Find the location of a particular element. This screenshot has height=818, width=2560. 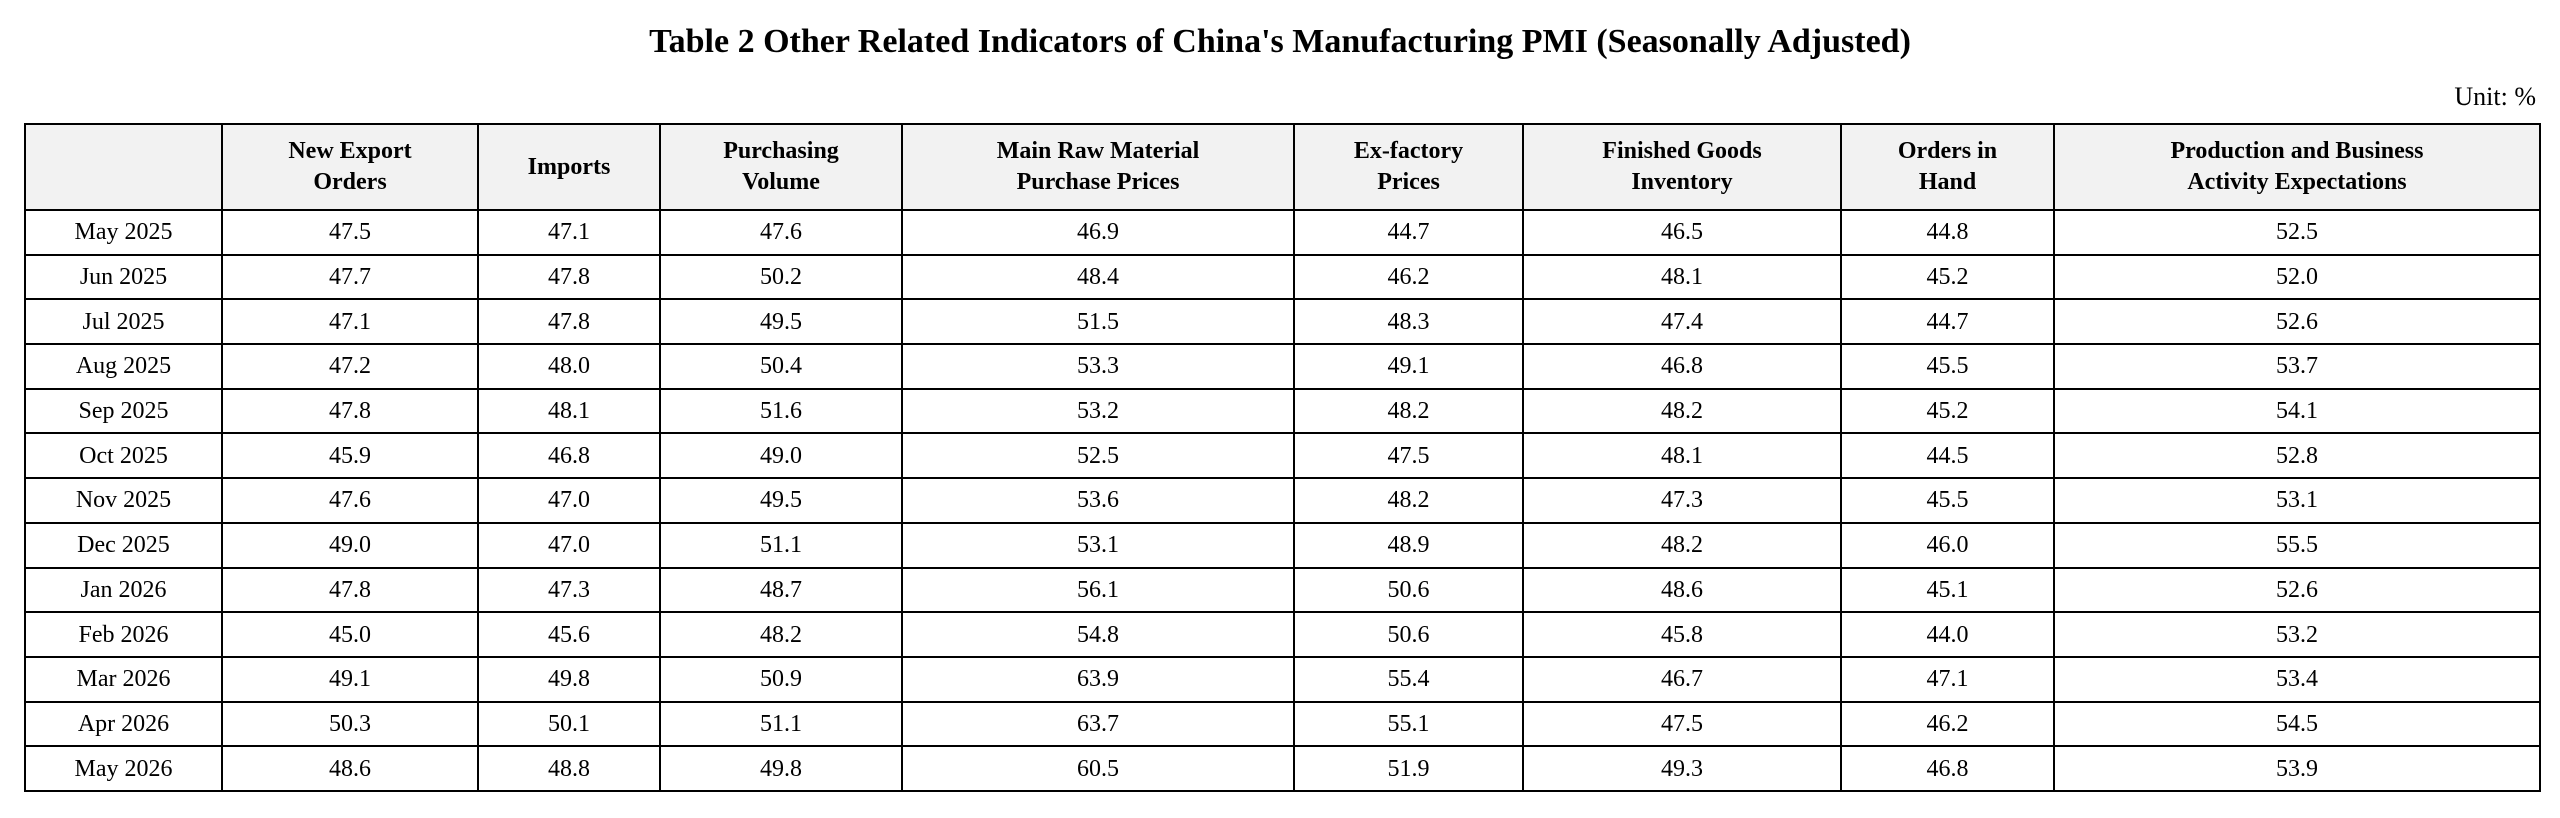

value-cell: 47.2 is located at coordinates (350, 366).